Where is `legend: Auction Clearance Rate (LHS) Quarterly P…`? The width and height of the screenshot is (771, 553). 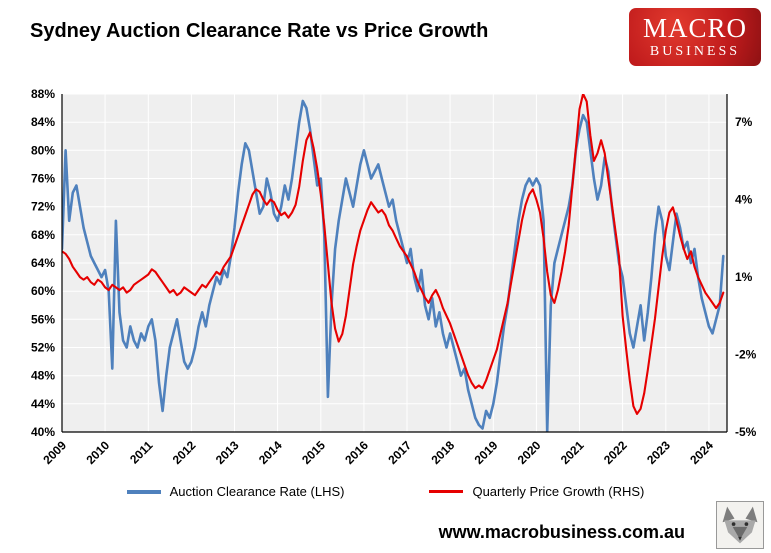 legend: Auction Clearance Rate (LHS) Quarterly P… is located at coordinates (385, 491).